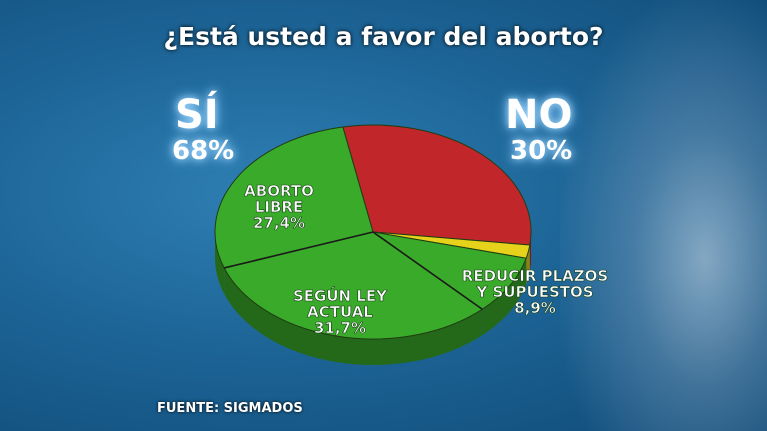  I want to click on slice-label-1: SEGÚN LEY ACTUAL 31,7%, so click(340, 311).